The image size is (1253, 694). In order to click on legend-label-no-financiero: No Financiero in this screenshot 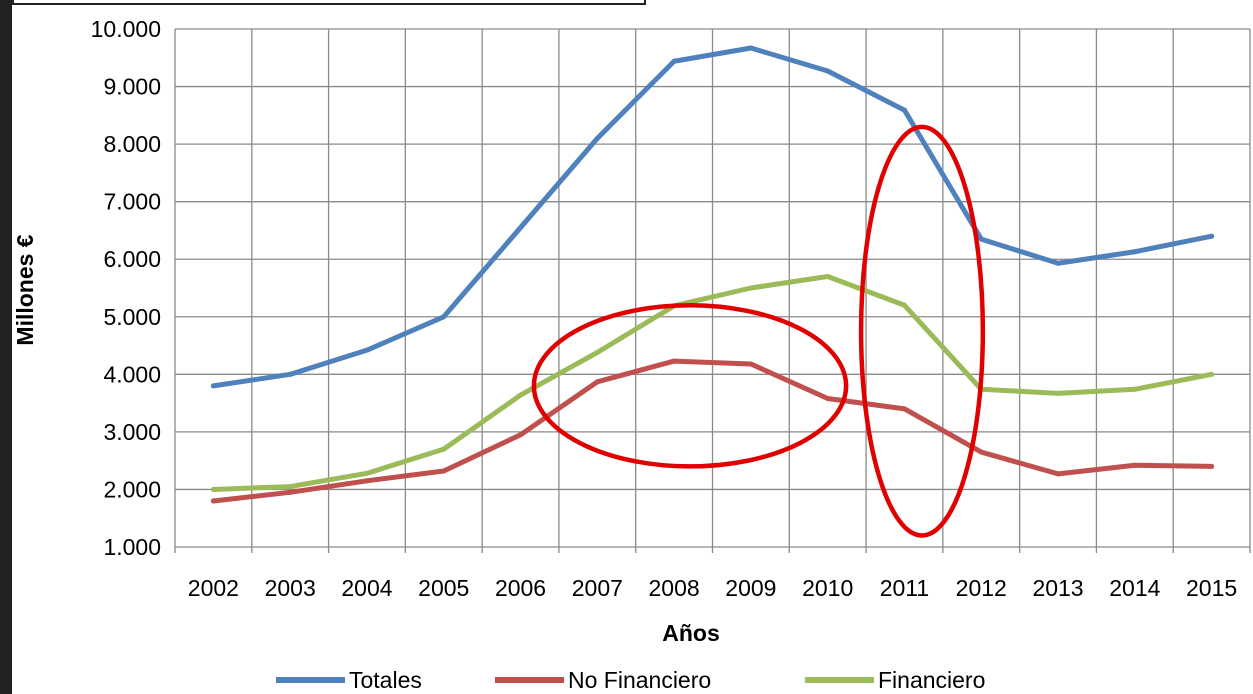, I will do `click(639, 680)`.